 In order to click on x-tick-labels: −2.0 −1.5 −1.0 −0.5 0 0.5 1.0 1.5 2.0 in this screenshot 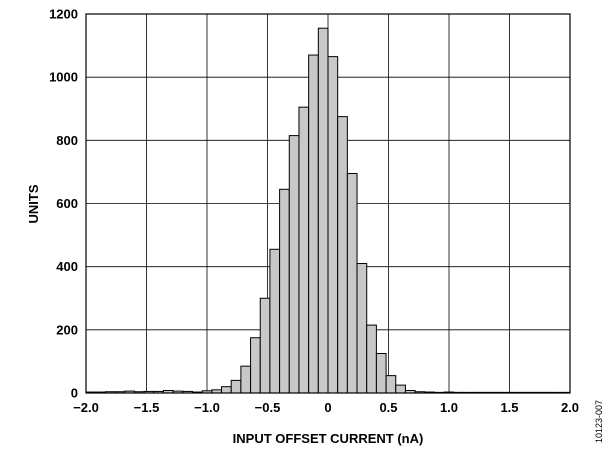, I will do `click(326, 407)`.